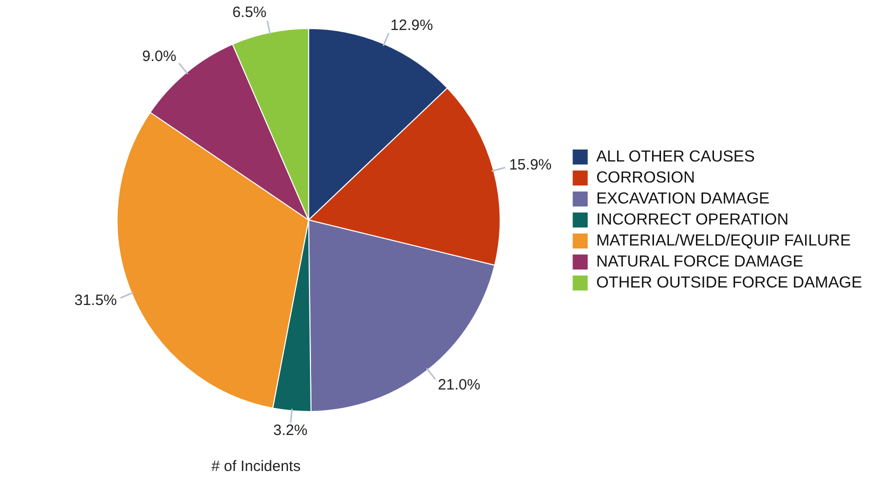 Image resolution: width=882 pixels, height=484 pixels. What do you see at coordinates (159, 57) in the screenshot?
I see `data-label: 9.0%` at bounding box center [159, 57].